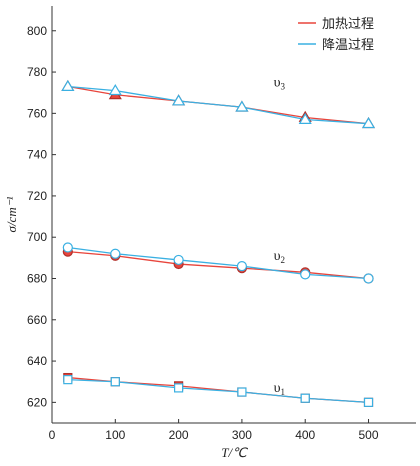 This screenshot has height=466, width=420. Describe the element at coordinates (37, 72) in the screenshot. I see `y-tick-label: 780` at that location.